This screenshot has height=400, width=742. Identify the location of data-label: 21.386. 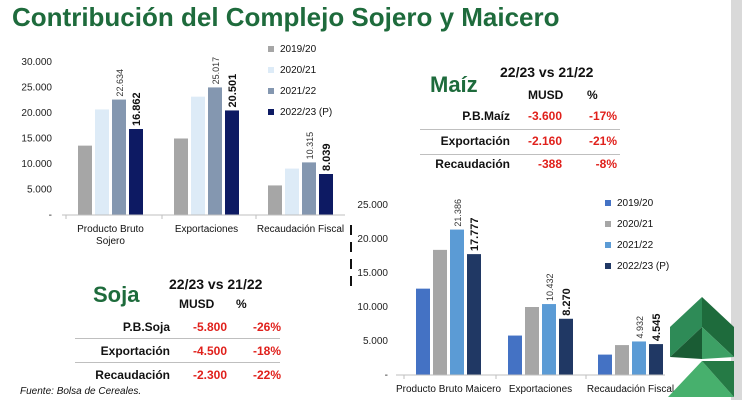
(458, 213).